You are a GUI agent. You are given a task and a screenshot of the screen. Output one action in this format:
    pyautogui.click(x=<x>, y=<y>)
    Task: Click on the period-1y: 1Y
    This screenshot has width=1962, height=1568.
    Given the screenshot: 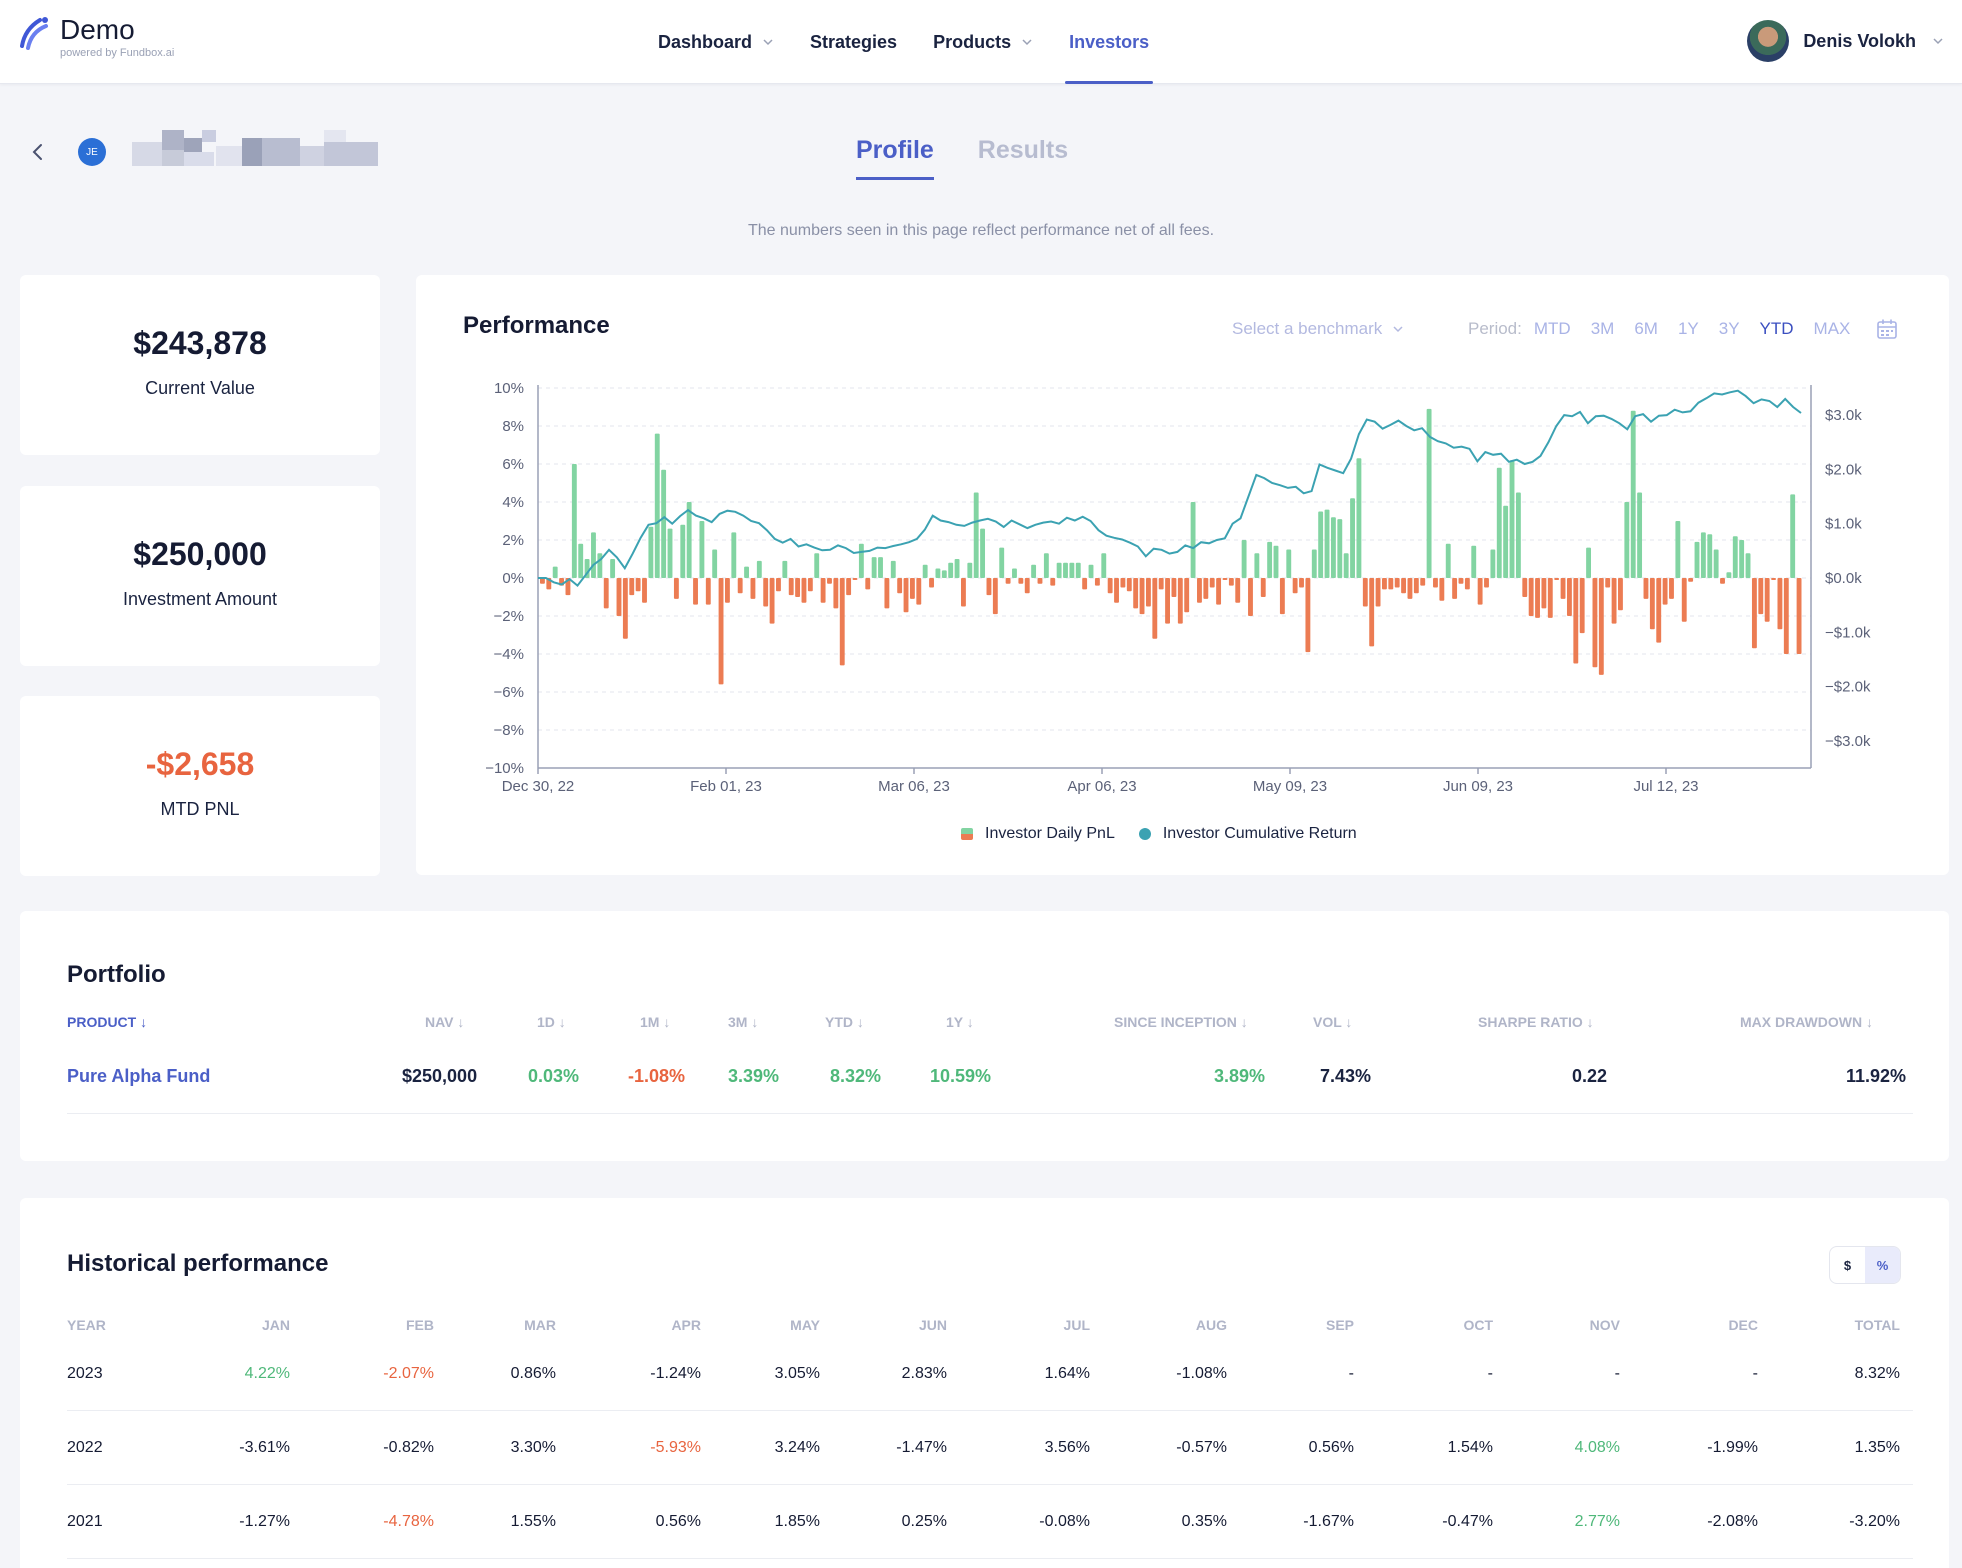 What is the action you would take?
    pyautogui.click(x=1688, y=328)
    